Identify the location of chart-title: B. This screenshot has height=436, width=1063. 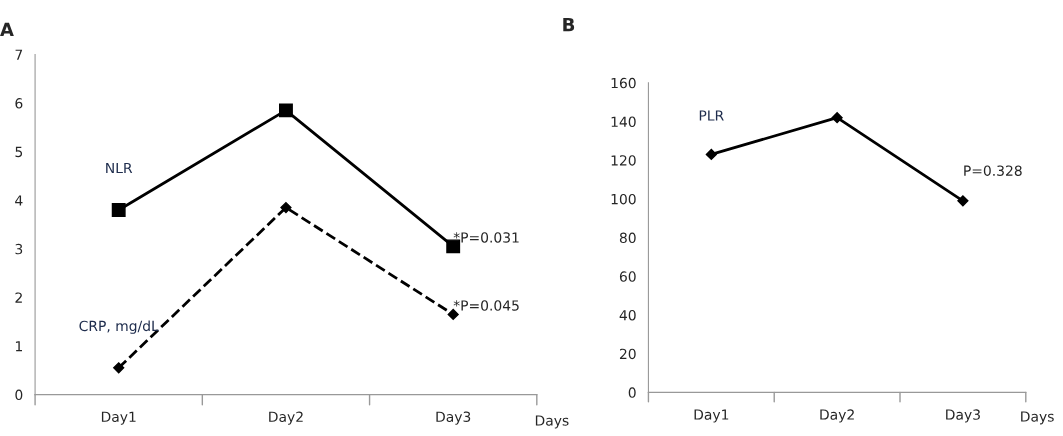
(569, 25).